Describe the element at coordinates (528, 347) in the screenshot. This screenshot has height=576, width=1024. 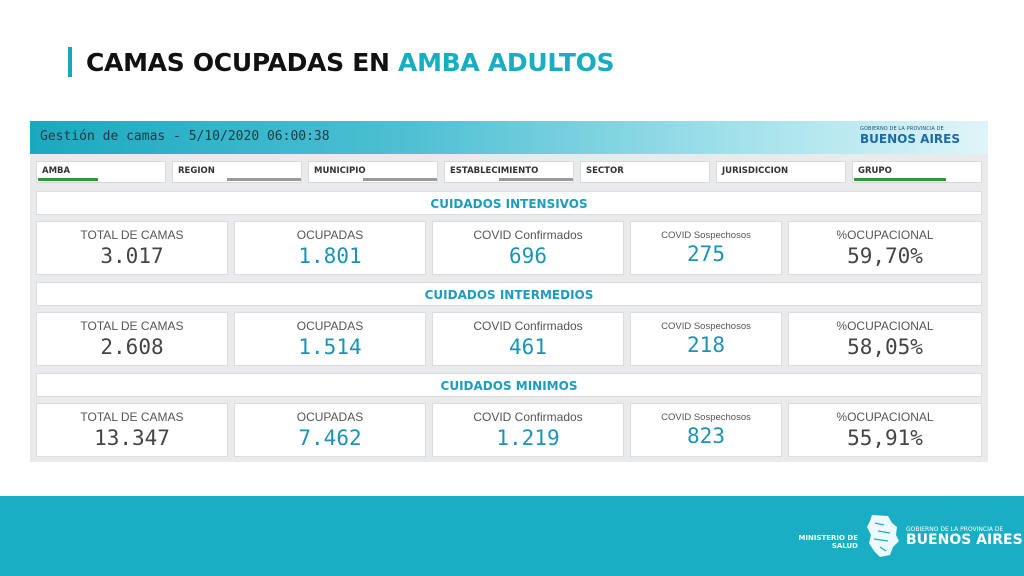
I see `card-value: 461` at that location.